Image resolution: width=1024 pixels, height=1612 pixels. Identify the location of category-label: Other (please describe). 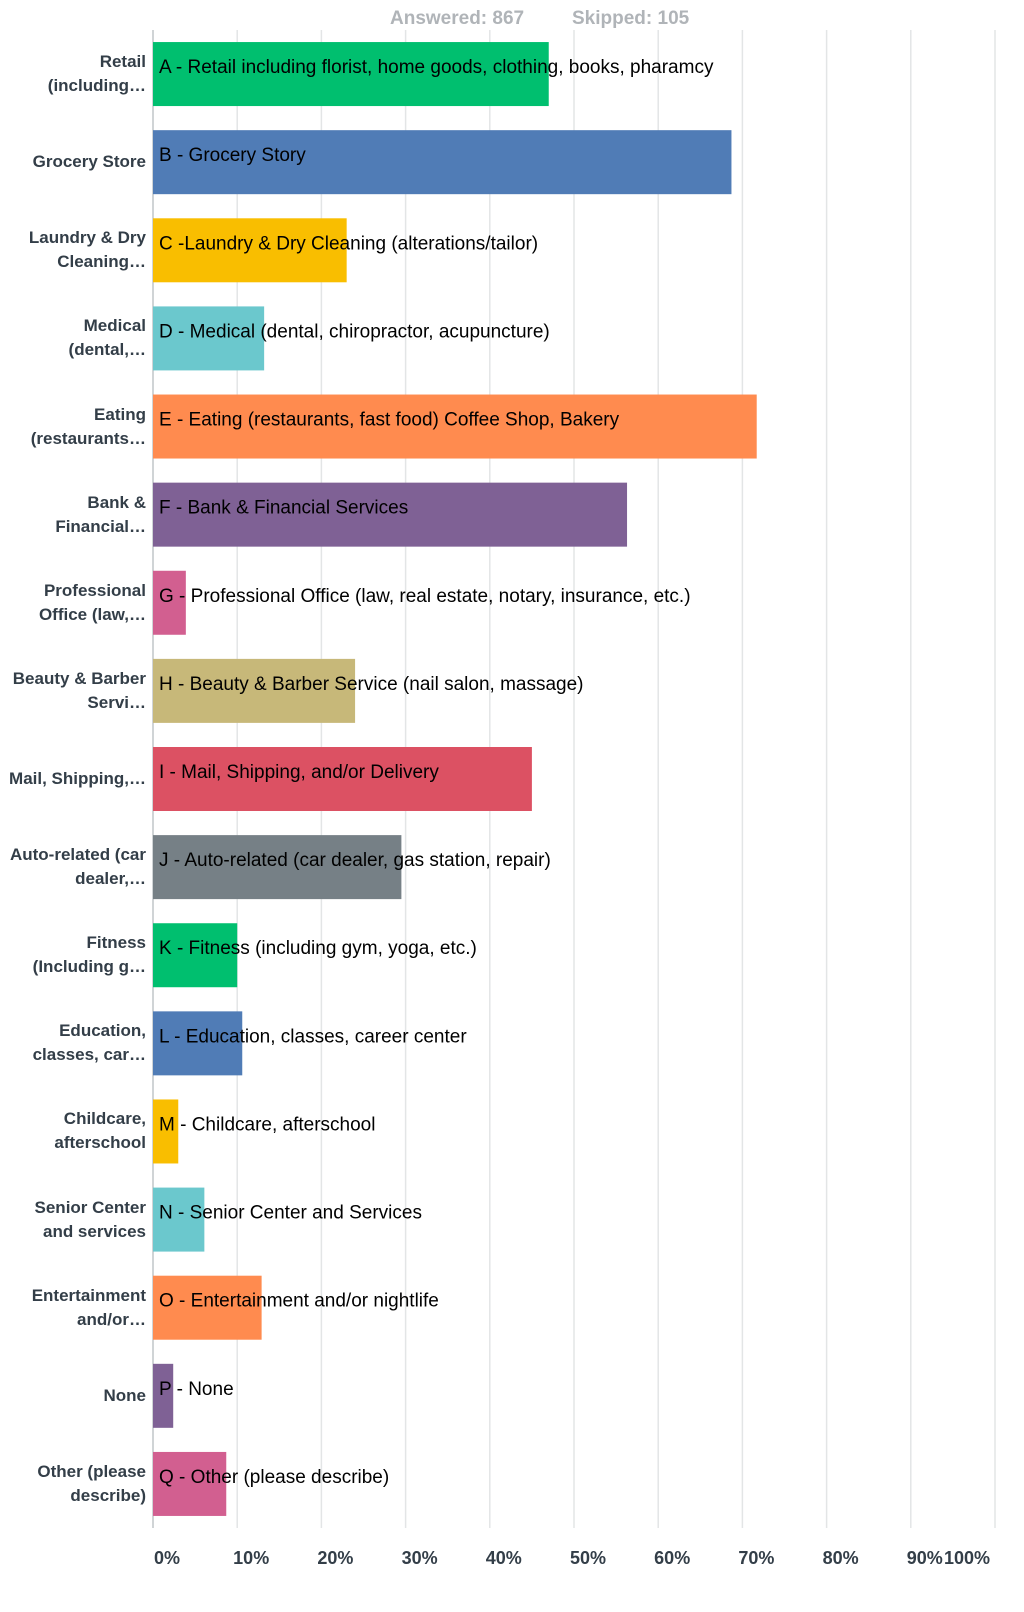
(91, 1483).